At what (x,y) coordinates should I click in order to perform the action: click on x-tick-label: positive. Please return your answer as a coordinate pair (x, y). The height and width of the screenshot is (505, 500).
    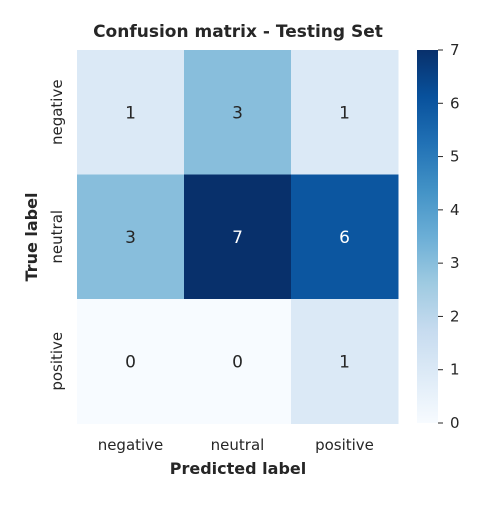
    Looking at the image, I should click on (344, 445).